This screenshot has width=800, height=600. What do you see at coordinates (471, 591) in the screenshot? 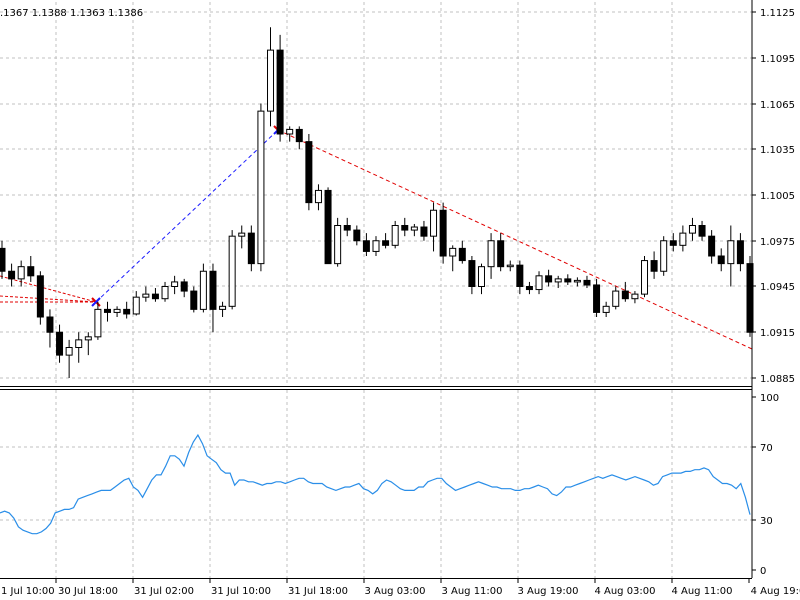
I see `time-tick-label: 3 Aug 11:00` at bounding box center [471, 591].